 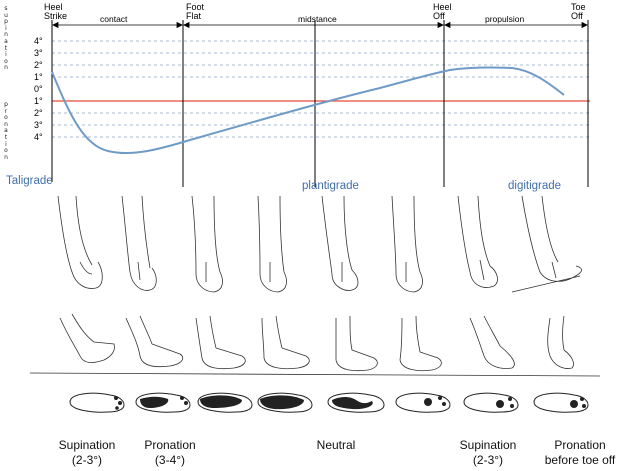 I want to click on state-supination-2-range: (2-3°), so click(x=488, y=460).